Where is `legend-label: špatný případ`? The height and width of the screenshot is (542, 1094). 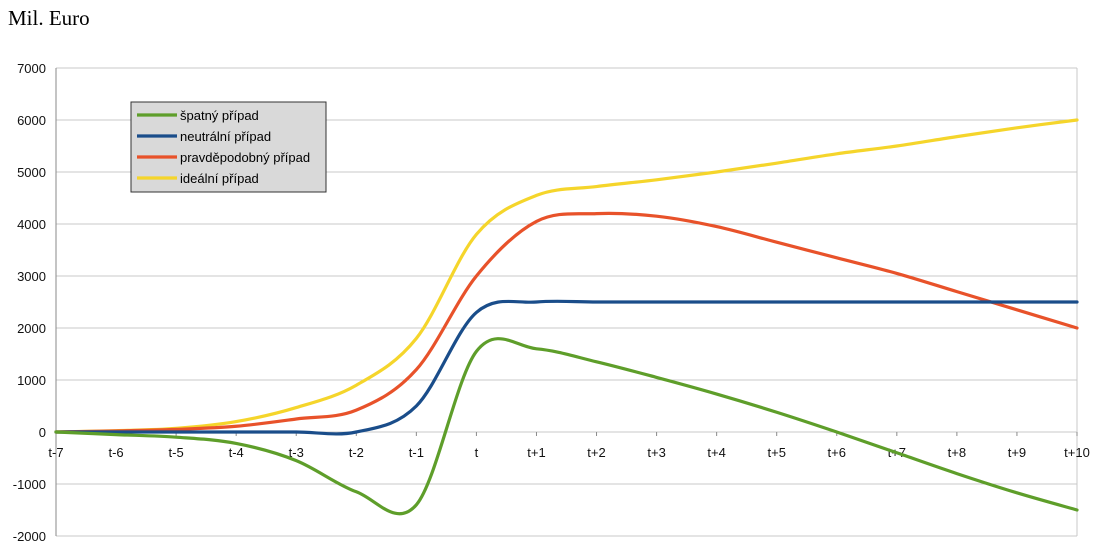 legend-label: špatný případ is located at coordinates (219, 115).